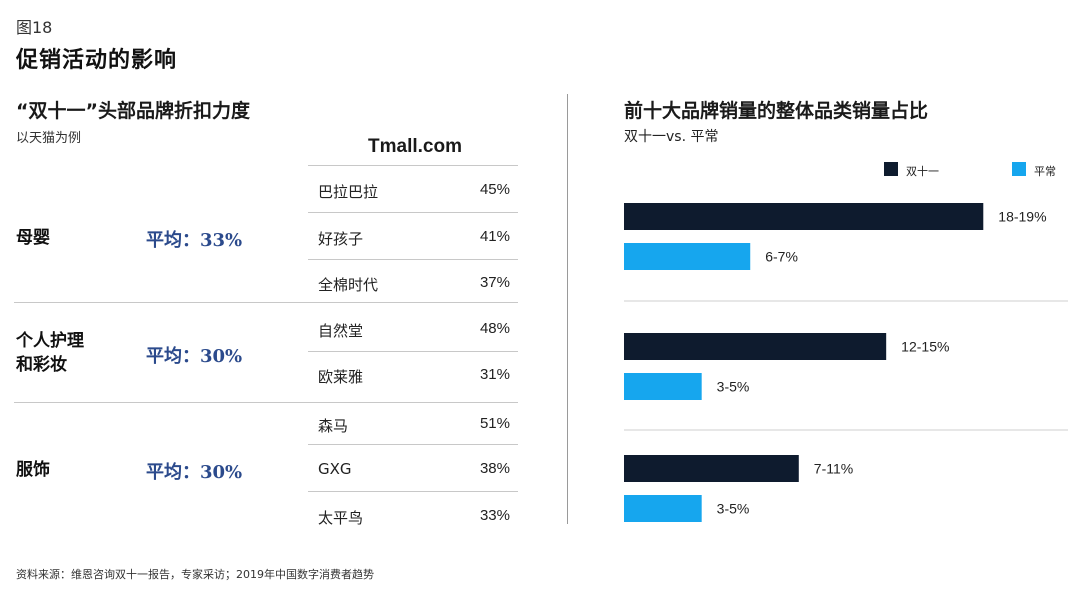  Describe the element at coordinates (776, 111) in the screenshot. I see `right-panel-title: 前十大品牌销量的整体品类销量占比` at that location.